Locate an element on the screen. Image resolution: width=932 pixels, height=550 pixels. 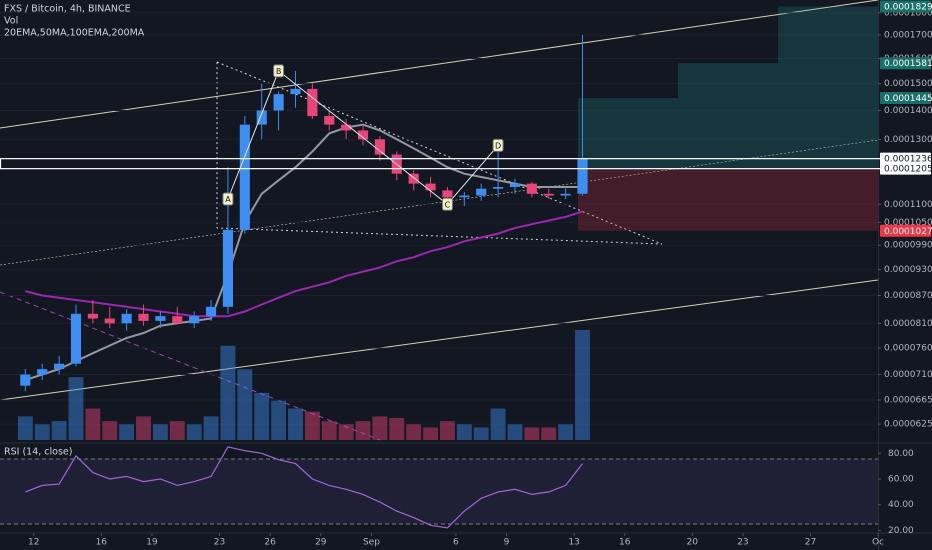
rsi-tick-label: 60.00 is located at coordinates (901, 480).